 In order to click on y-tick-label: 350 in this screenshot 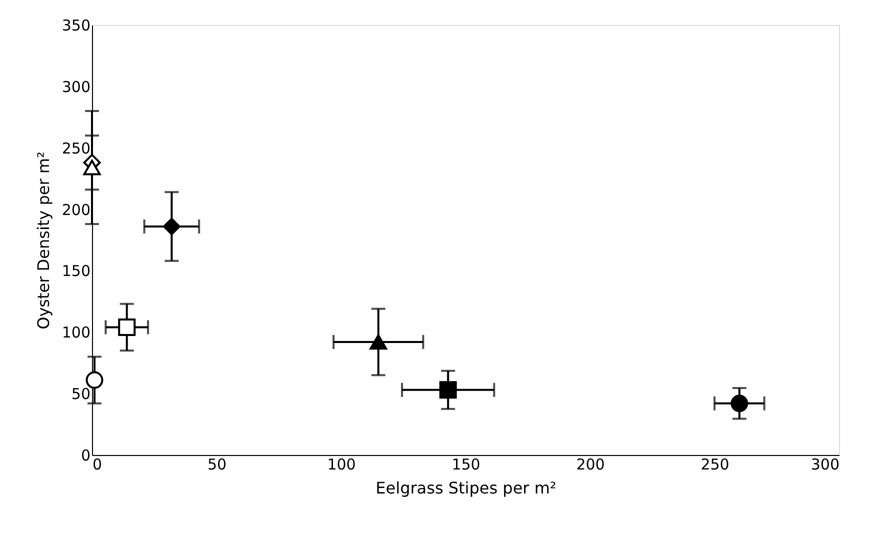, I will do `click(76, 25)`.